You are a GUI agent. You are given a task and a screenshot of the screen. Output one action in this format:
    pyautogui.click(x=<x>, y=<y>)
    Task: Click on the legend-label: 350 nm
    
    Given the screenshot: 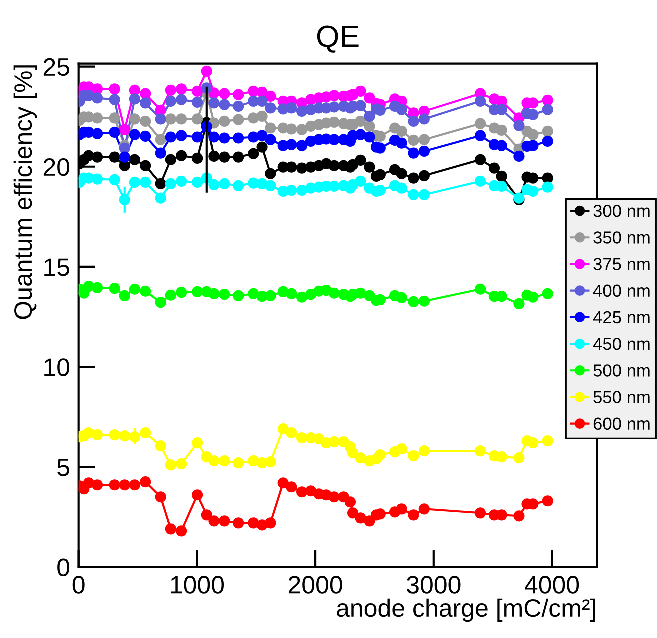 What is the action you would take?
    pyautogui.click(x=622, y=238)
    